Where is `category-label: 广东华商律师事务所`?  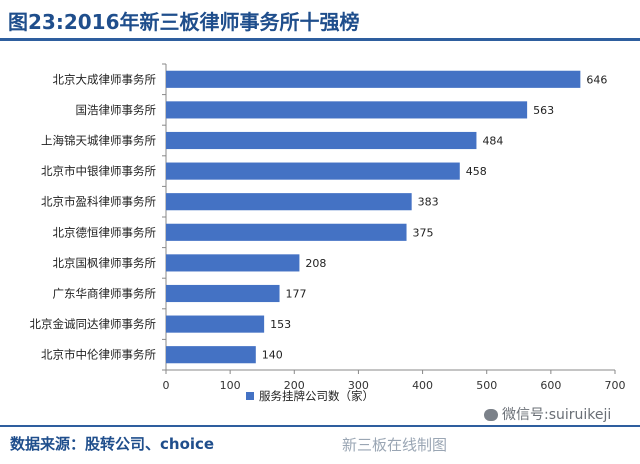 category-label: 广东华商律师事务所 is located at coordinates (105, 294).